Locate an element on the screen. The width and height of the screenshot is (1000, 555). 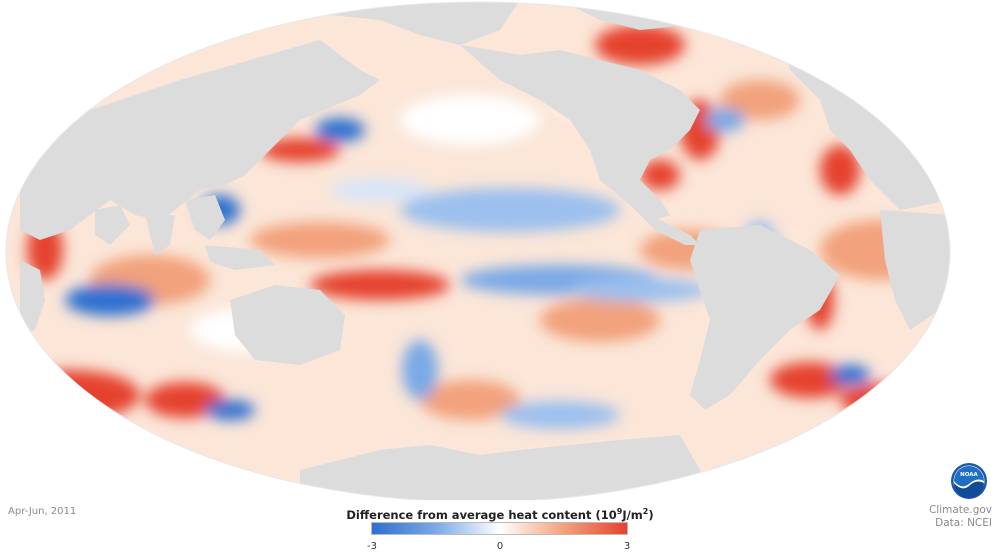
credit-site: Climate.gov is located at coordinates (960, 510).